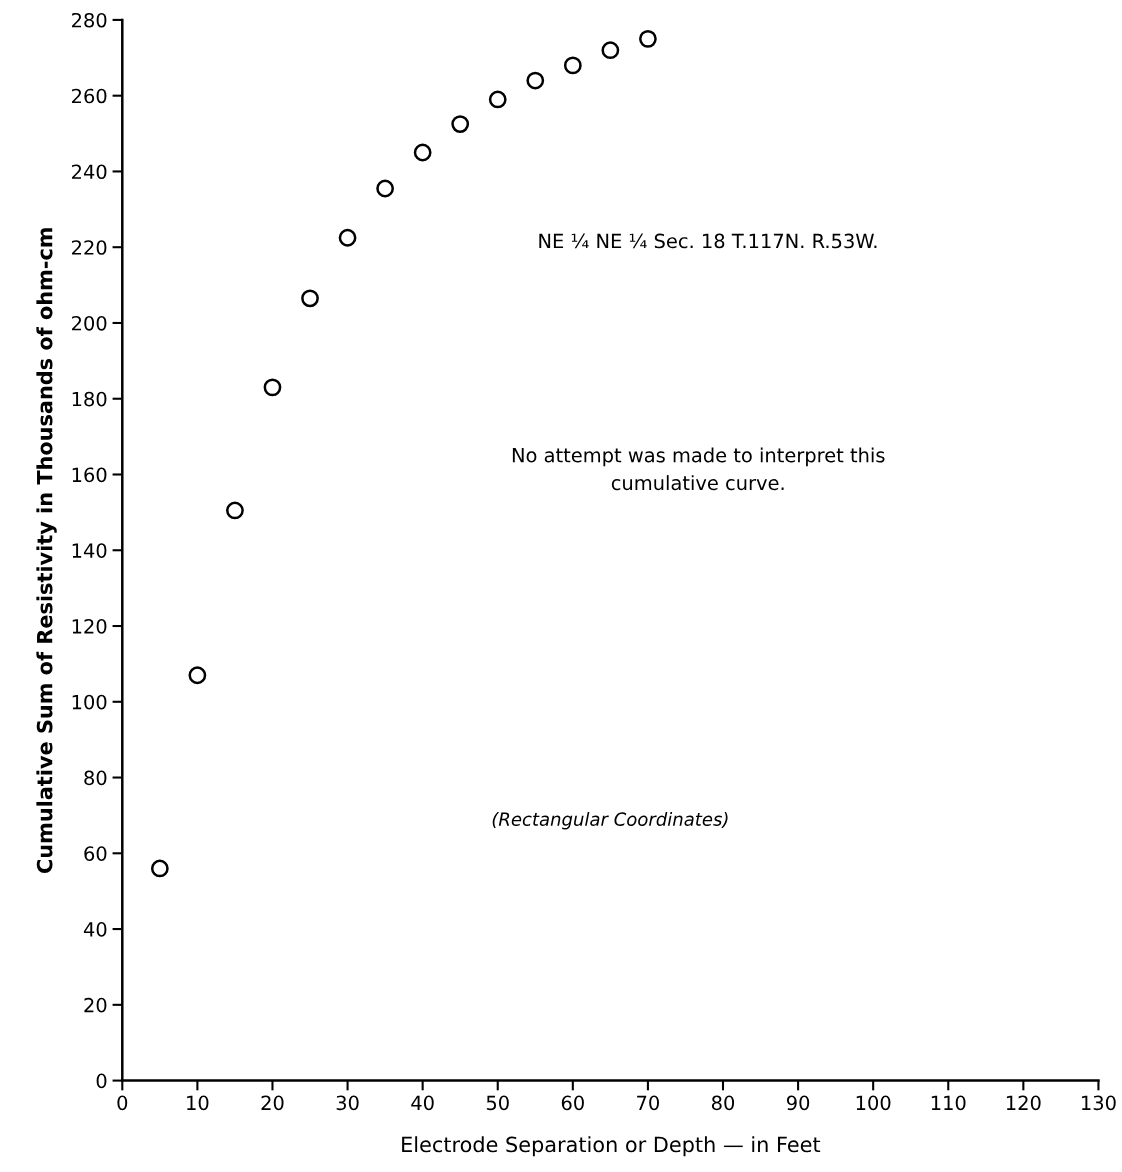  Describe the element at coordinates (873, 1103) in the screenshot. I see `x-tick-label: 100` at that location.